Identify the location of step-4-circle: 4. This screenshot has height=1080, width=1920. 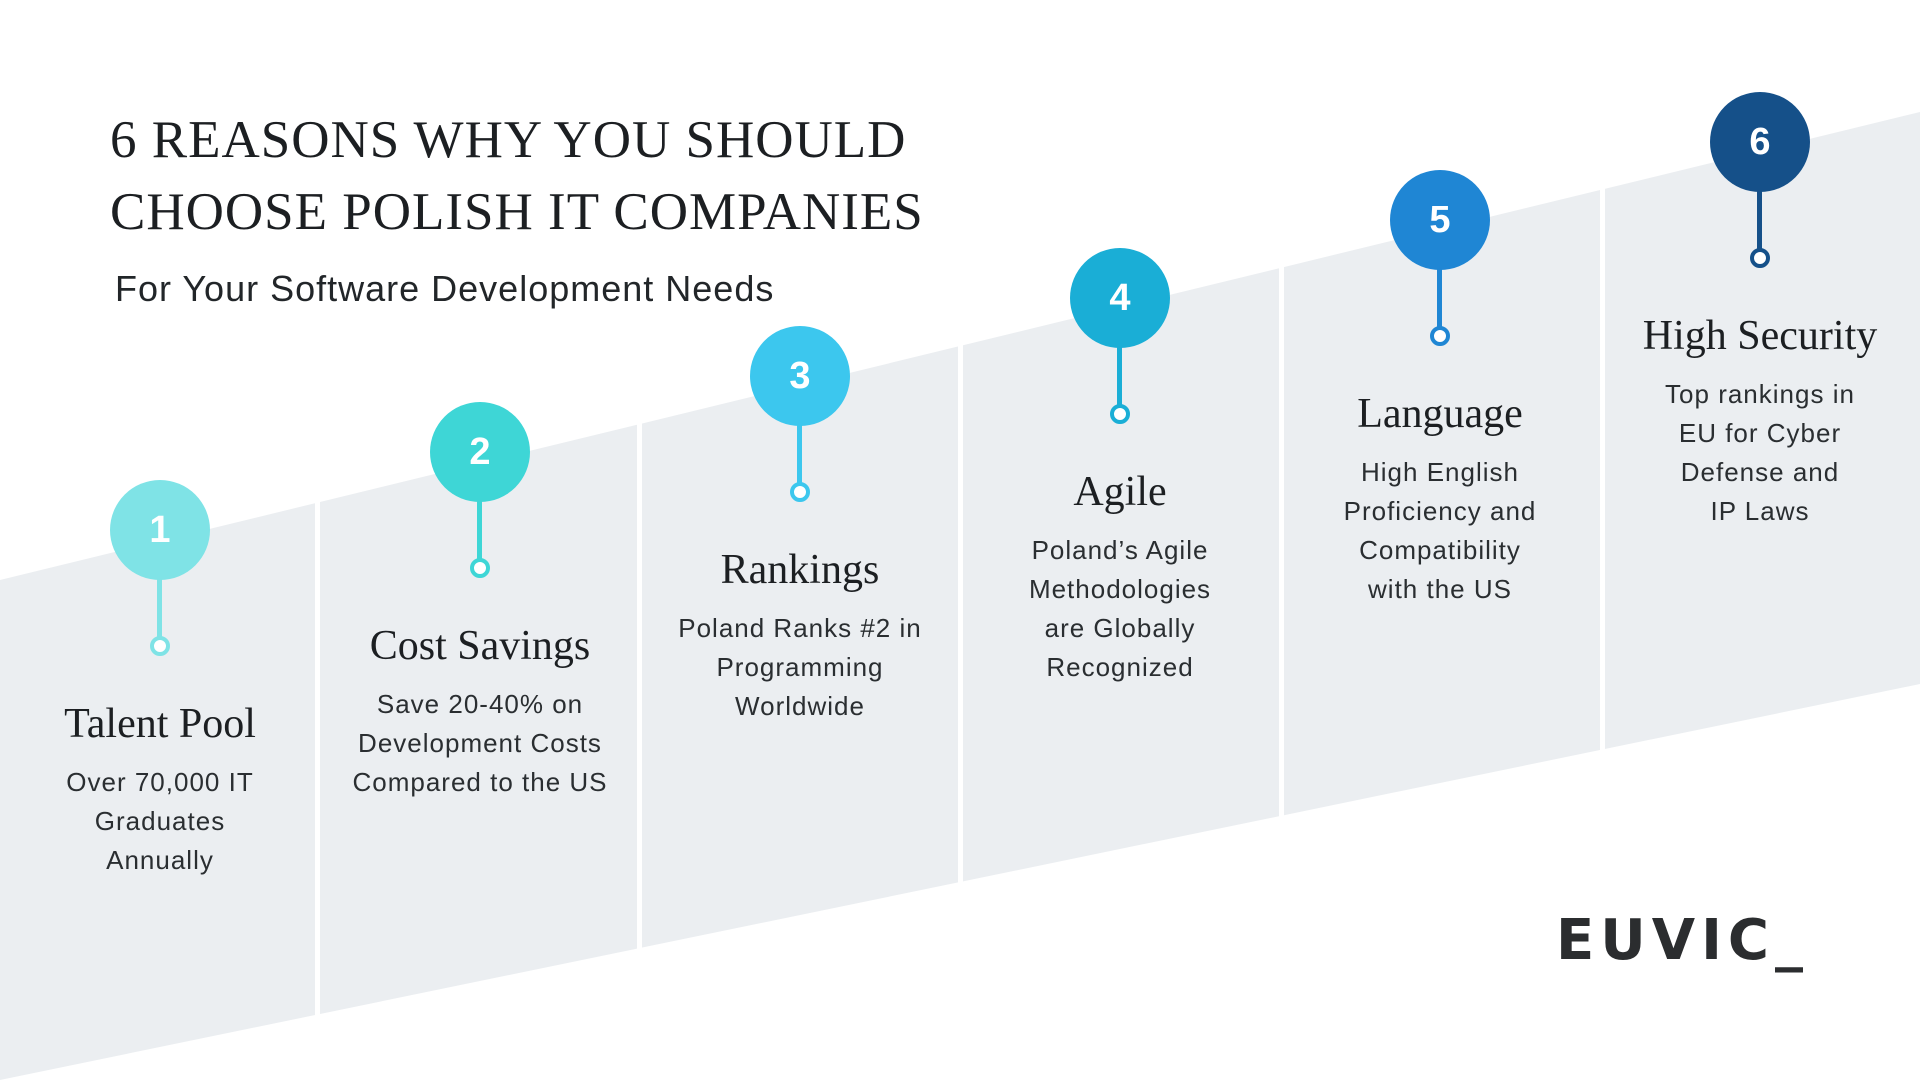
(1120, 298).